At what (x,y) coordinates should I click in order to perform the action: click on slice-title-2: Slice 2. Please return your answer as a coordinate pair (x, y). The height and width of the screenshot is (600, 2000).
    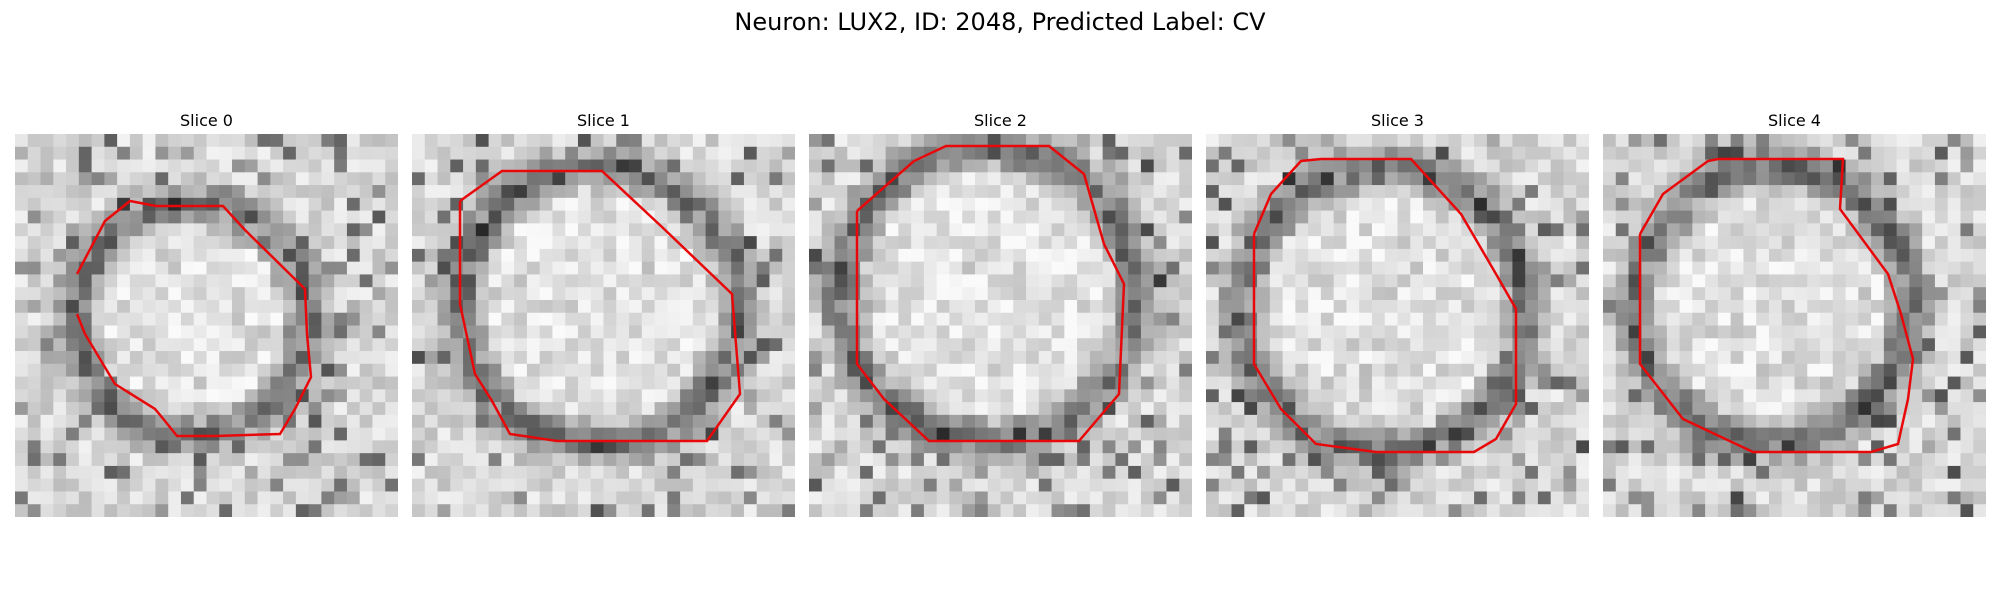
    Looking at the image, I should click on (1000, 120).